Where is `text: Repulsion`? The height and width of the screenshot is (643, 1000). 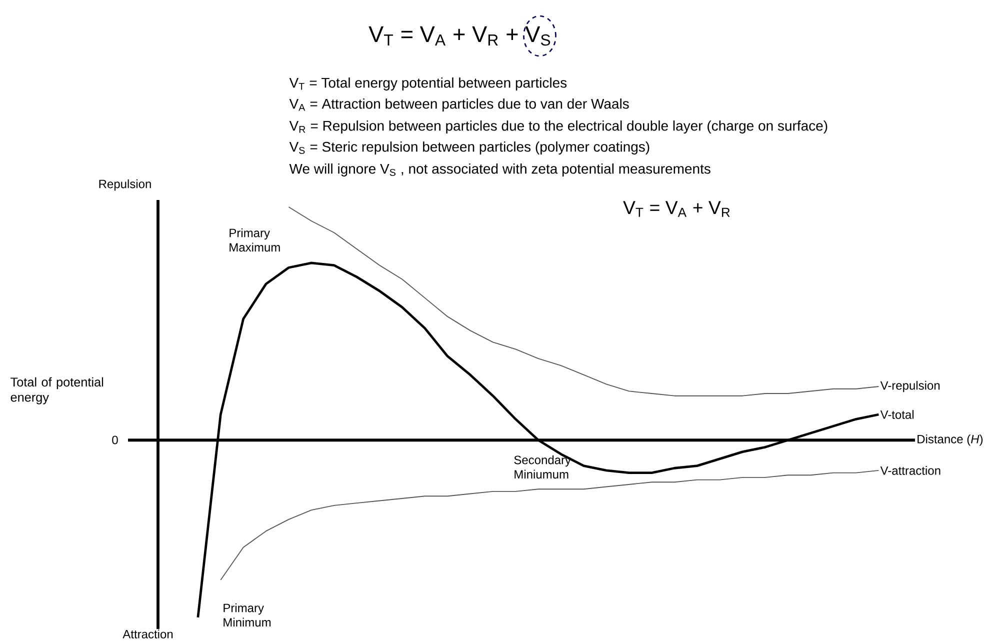 text: Repulsion is located at coordinates (125, 185).